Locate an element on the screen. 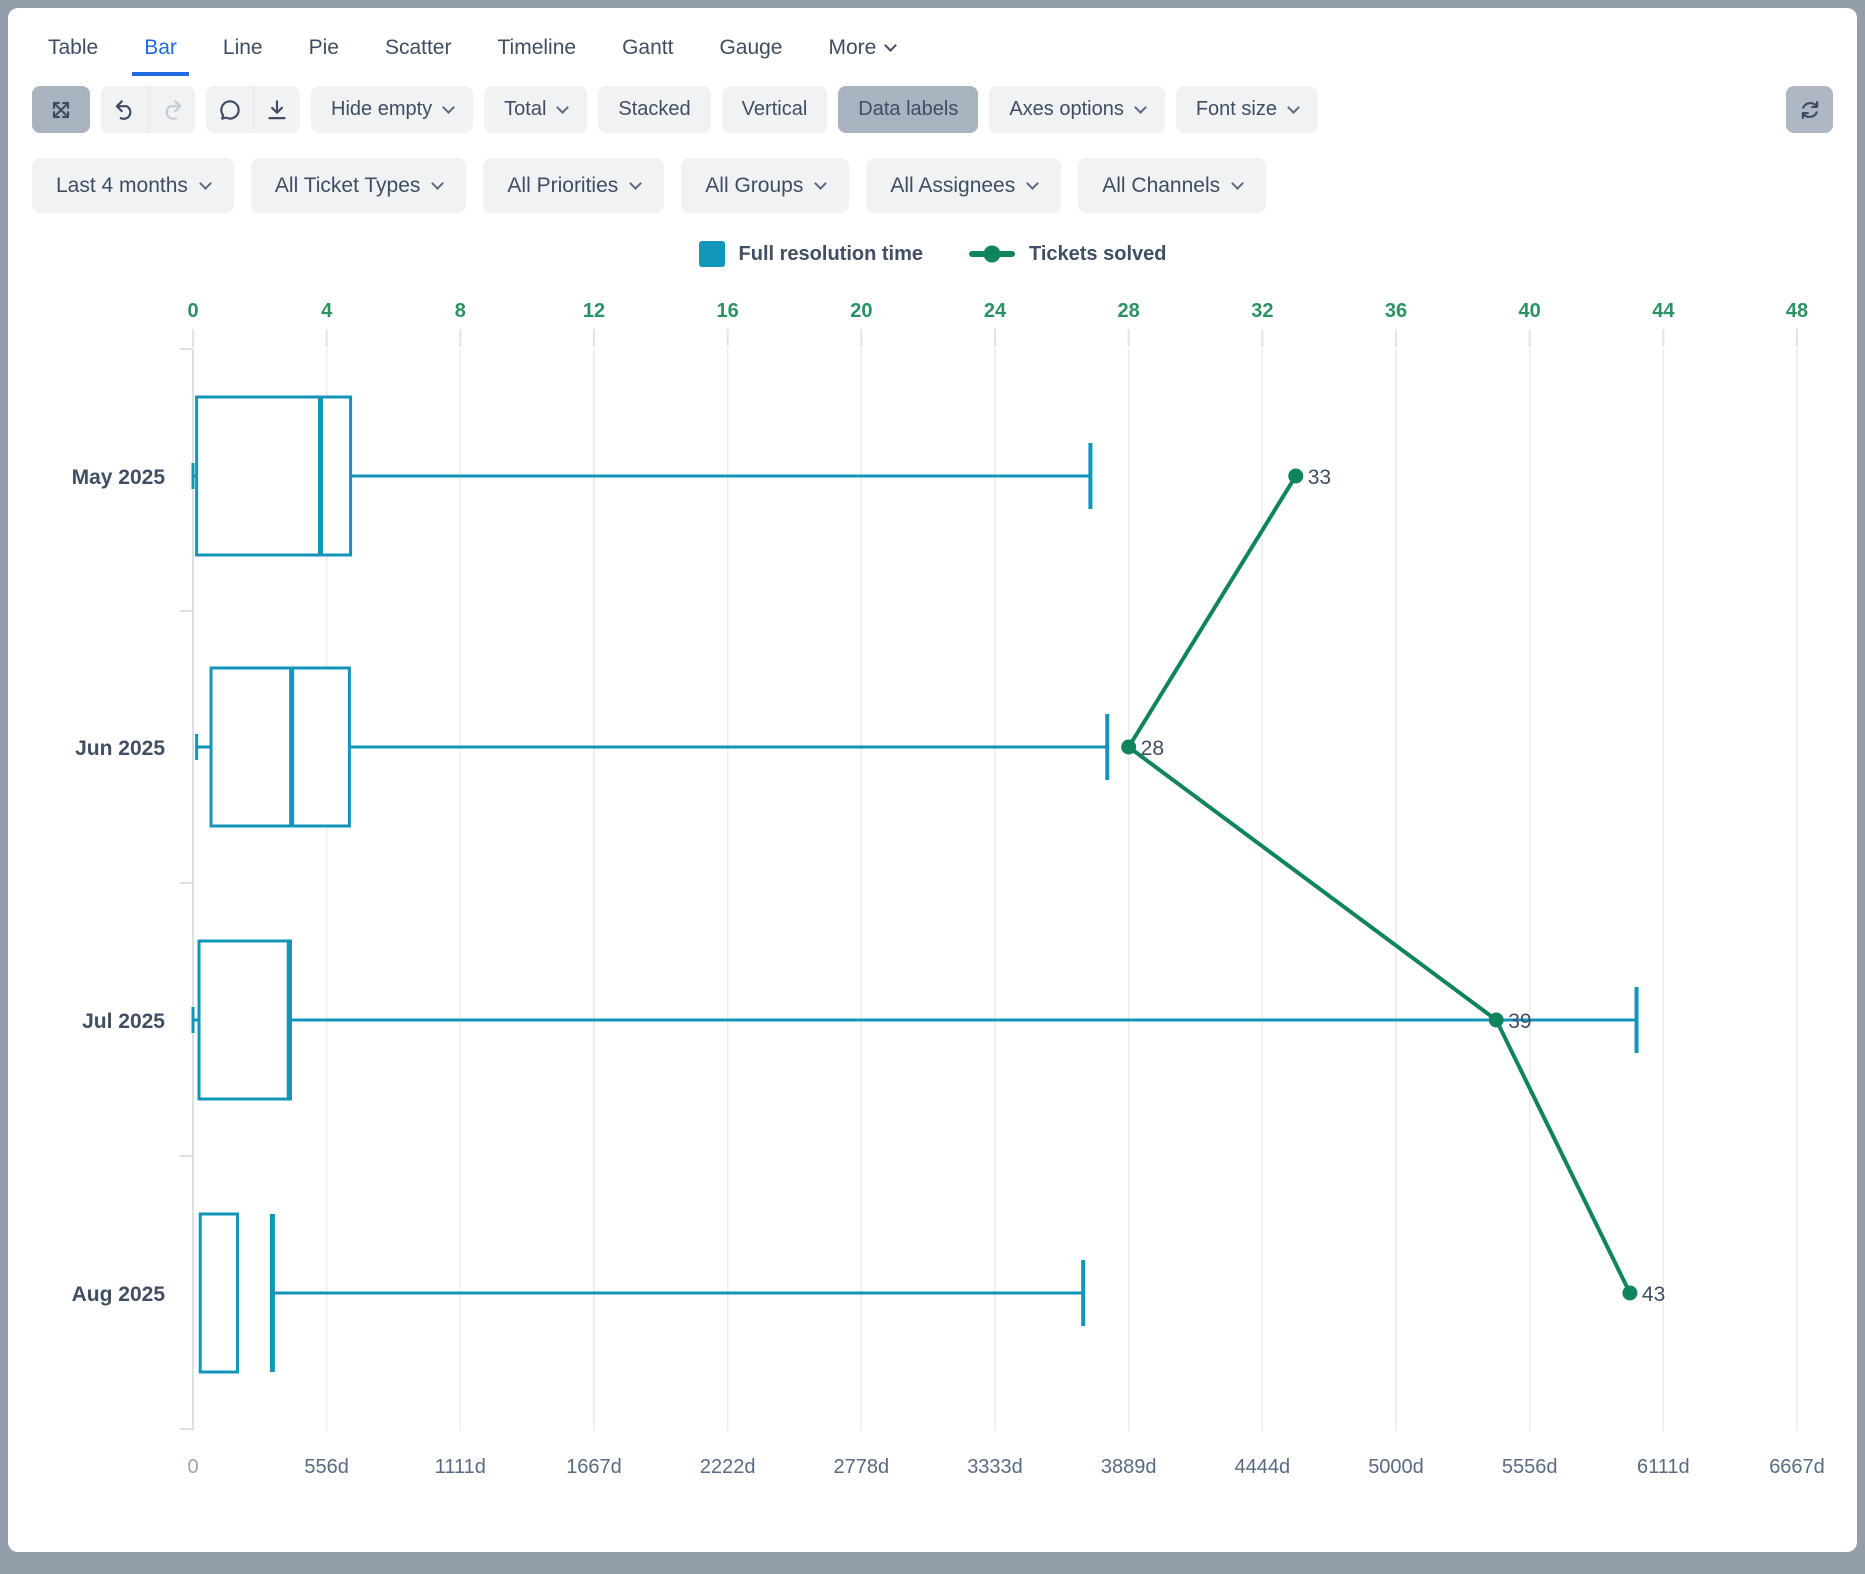  tab-gauge: Gauge is located at coordinates (750, 56).